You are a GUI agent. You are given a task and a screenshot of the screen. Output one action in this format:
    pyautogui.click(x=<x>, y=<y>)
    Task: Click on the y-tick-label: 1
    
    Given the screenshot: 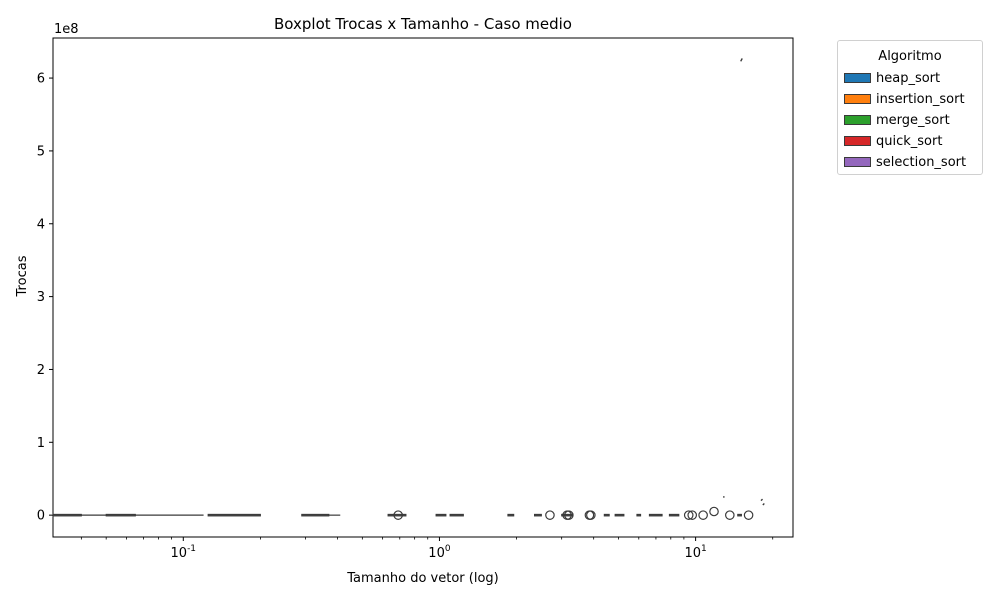 What is the action you would take?
    pyautogui.click(x=41, y=443)
    